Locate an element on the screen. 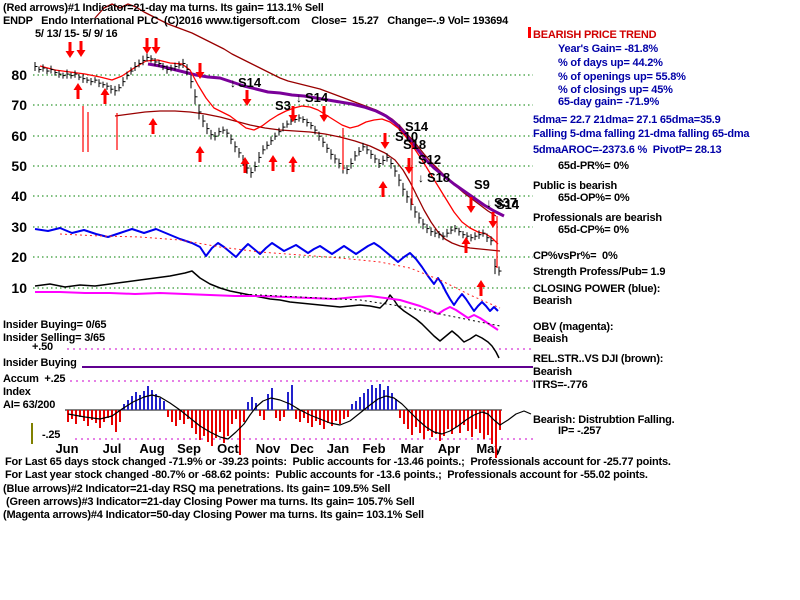 The height and width of the screenshot is (600, 800). annotation-S14-3: S14 is located at coordinates (417, 126).